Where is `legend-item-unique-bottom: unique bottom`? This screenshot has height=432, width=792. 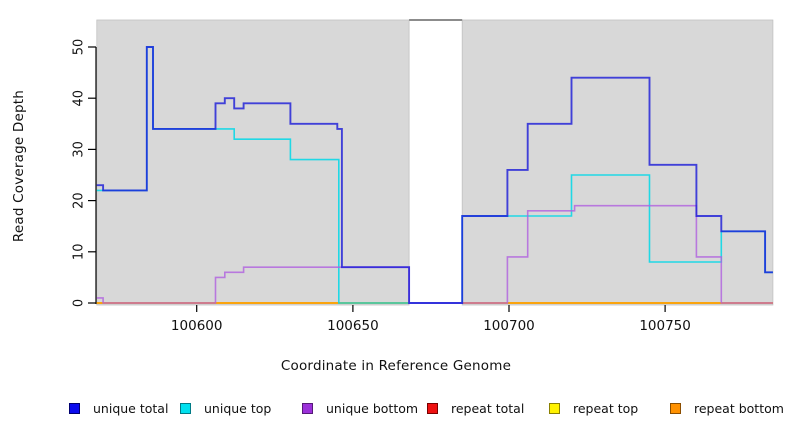
legend-item-unique-bottom: unique bottom is located at coordinates (360, 408).